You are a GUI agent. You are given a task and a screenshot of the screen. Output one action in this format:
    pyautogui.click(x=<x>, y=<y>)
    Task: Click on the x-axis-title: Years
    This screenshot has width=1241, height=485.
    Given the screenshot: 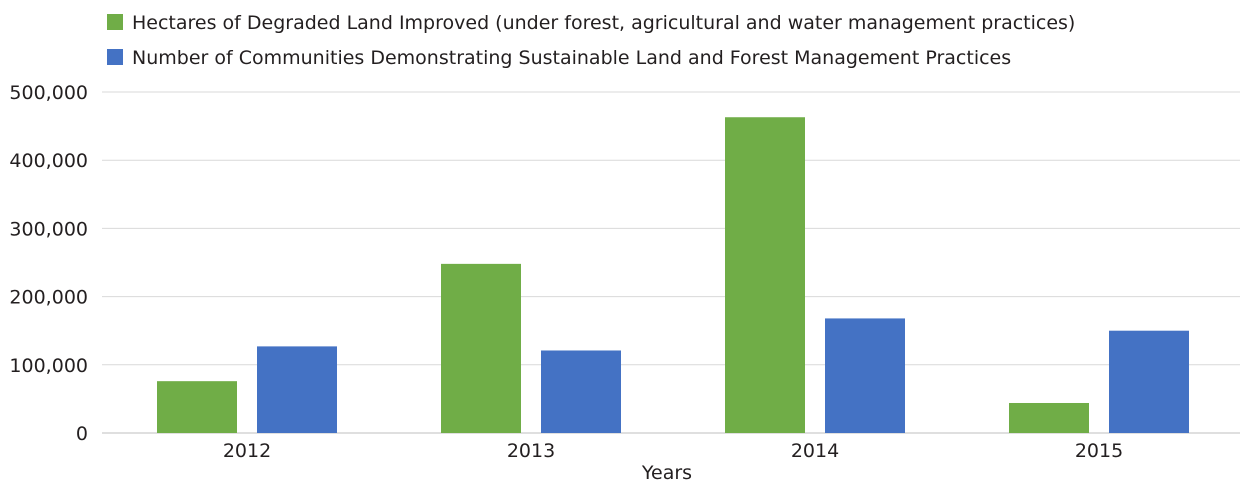 What is the action you would take?
    pyautogui.click(x=666, y=473)
    